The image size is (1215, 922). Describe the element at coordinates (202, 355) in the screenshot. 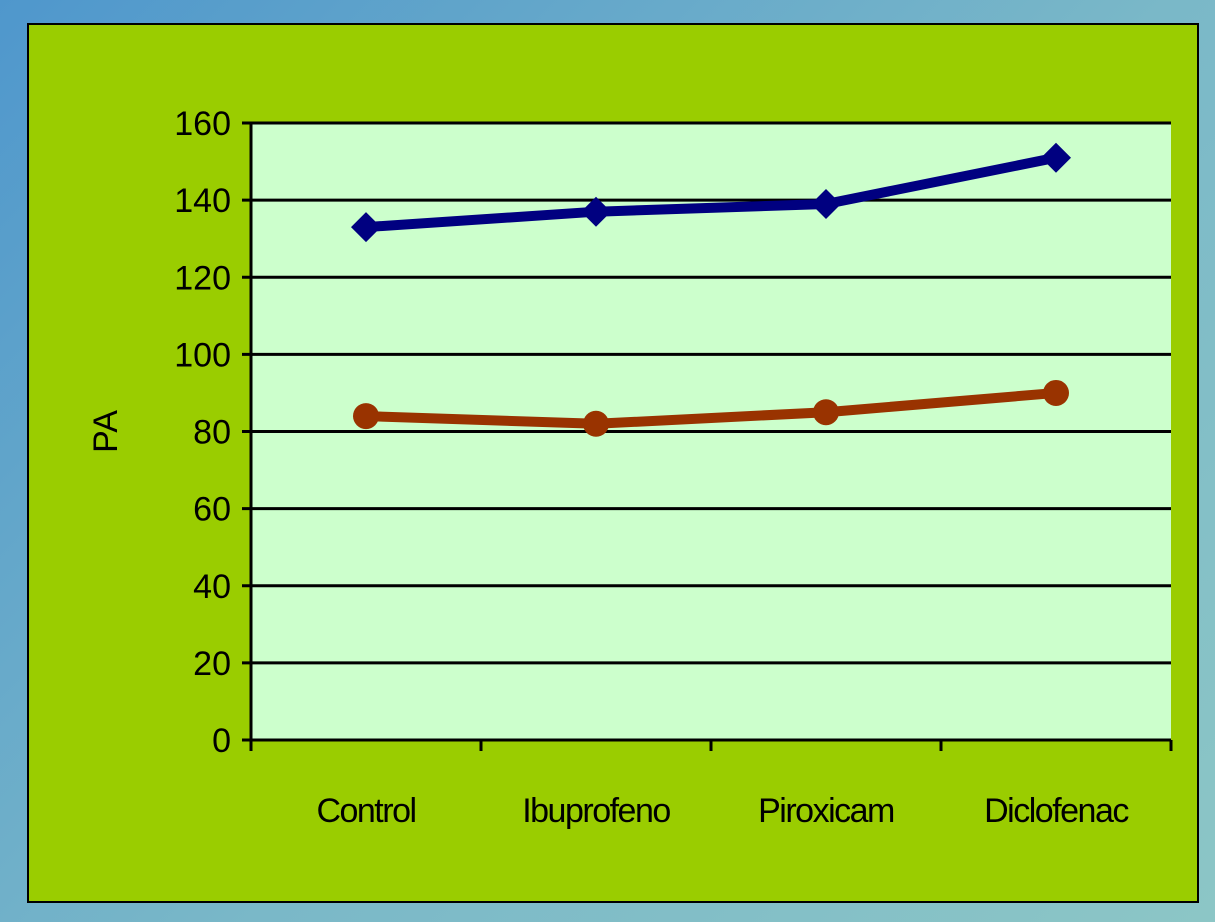

I see `y-tick-label: 100` at that location.